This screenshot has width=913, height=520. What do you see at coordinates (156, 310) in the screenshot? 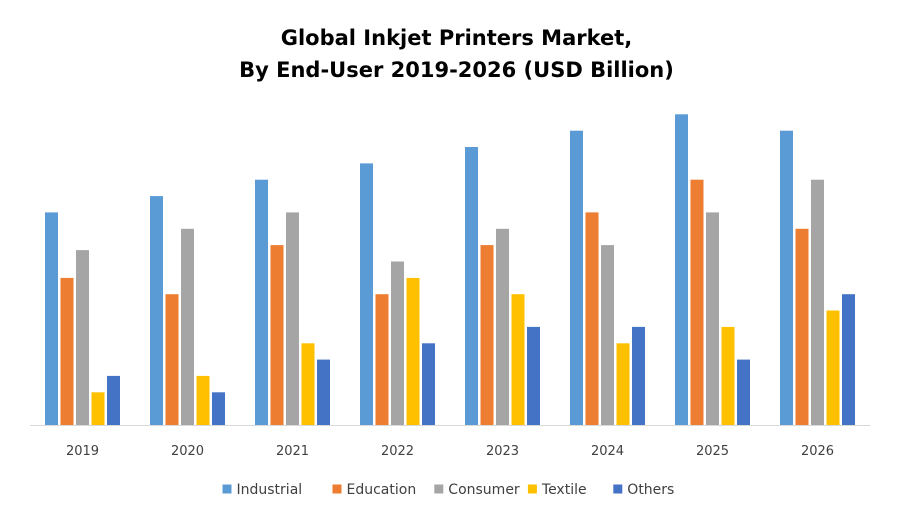
I see `bar-industrial-2020` at bounding box center [156, 310].